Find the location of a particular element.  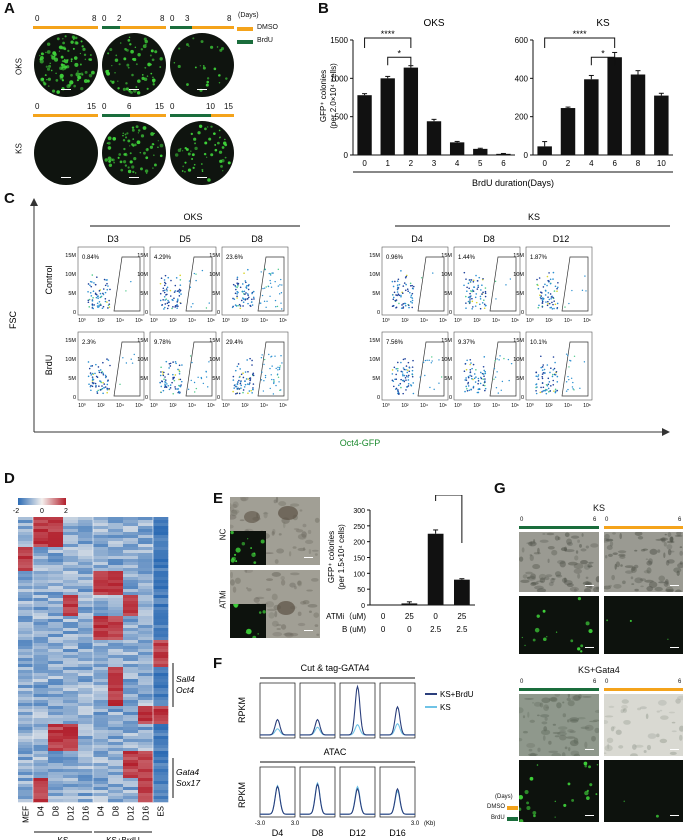

brdu-bar is located at coordinates (559, 689).